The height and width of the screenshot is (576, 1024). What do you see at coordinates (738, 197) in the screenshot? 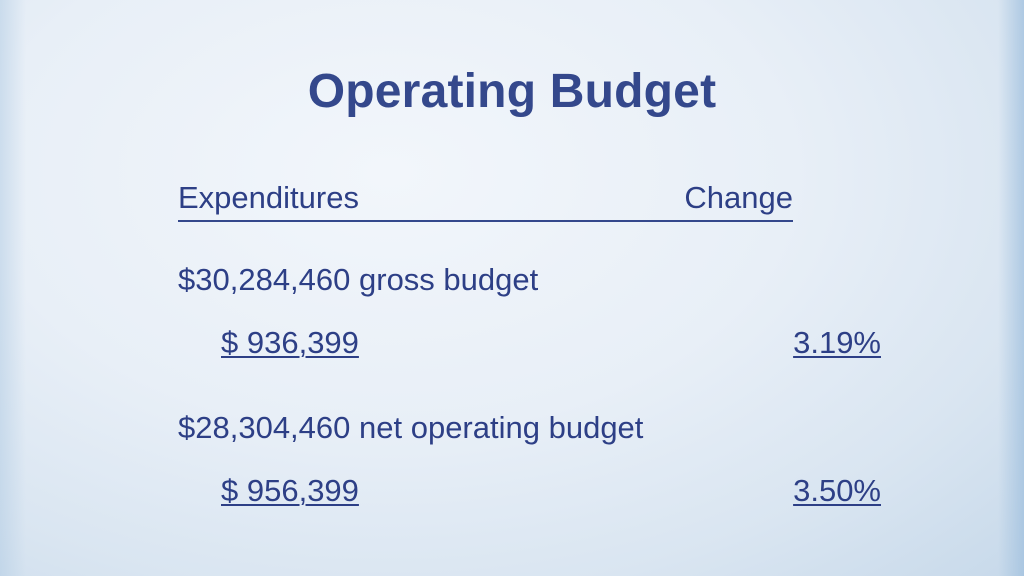
I see `change-header: Change` at bounding box center [738, 197].